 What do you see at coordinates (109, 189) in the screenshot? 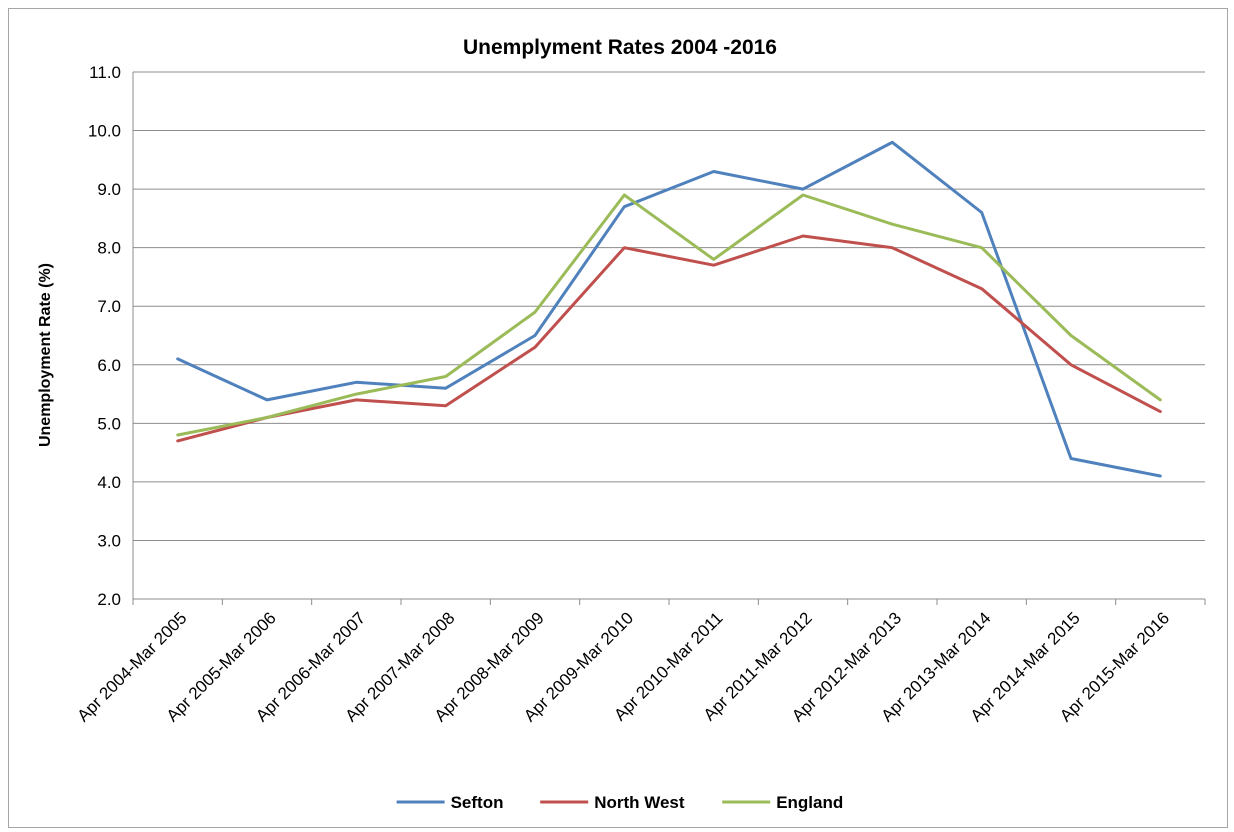
I see `y-tick-label: 9.0` at bounding box center [109, 189].